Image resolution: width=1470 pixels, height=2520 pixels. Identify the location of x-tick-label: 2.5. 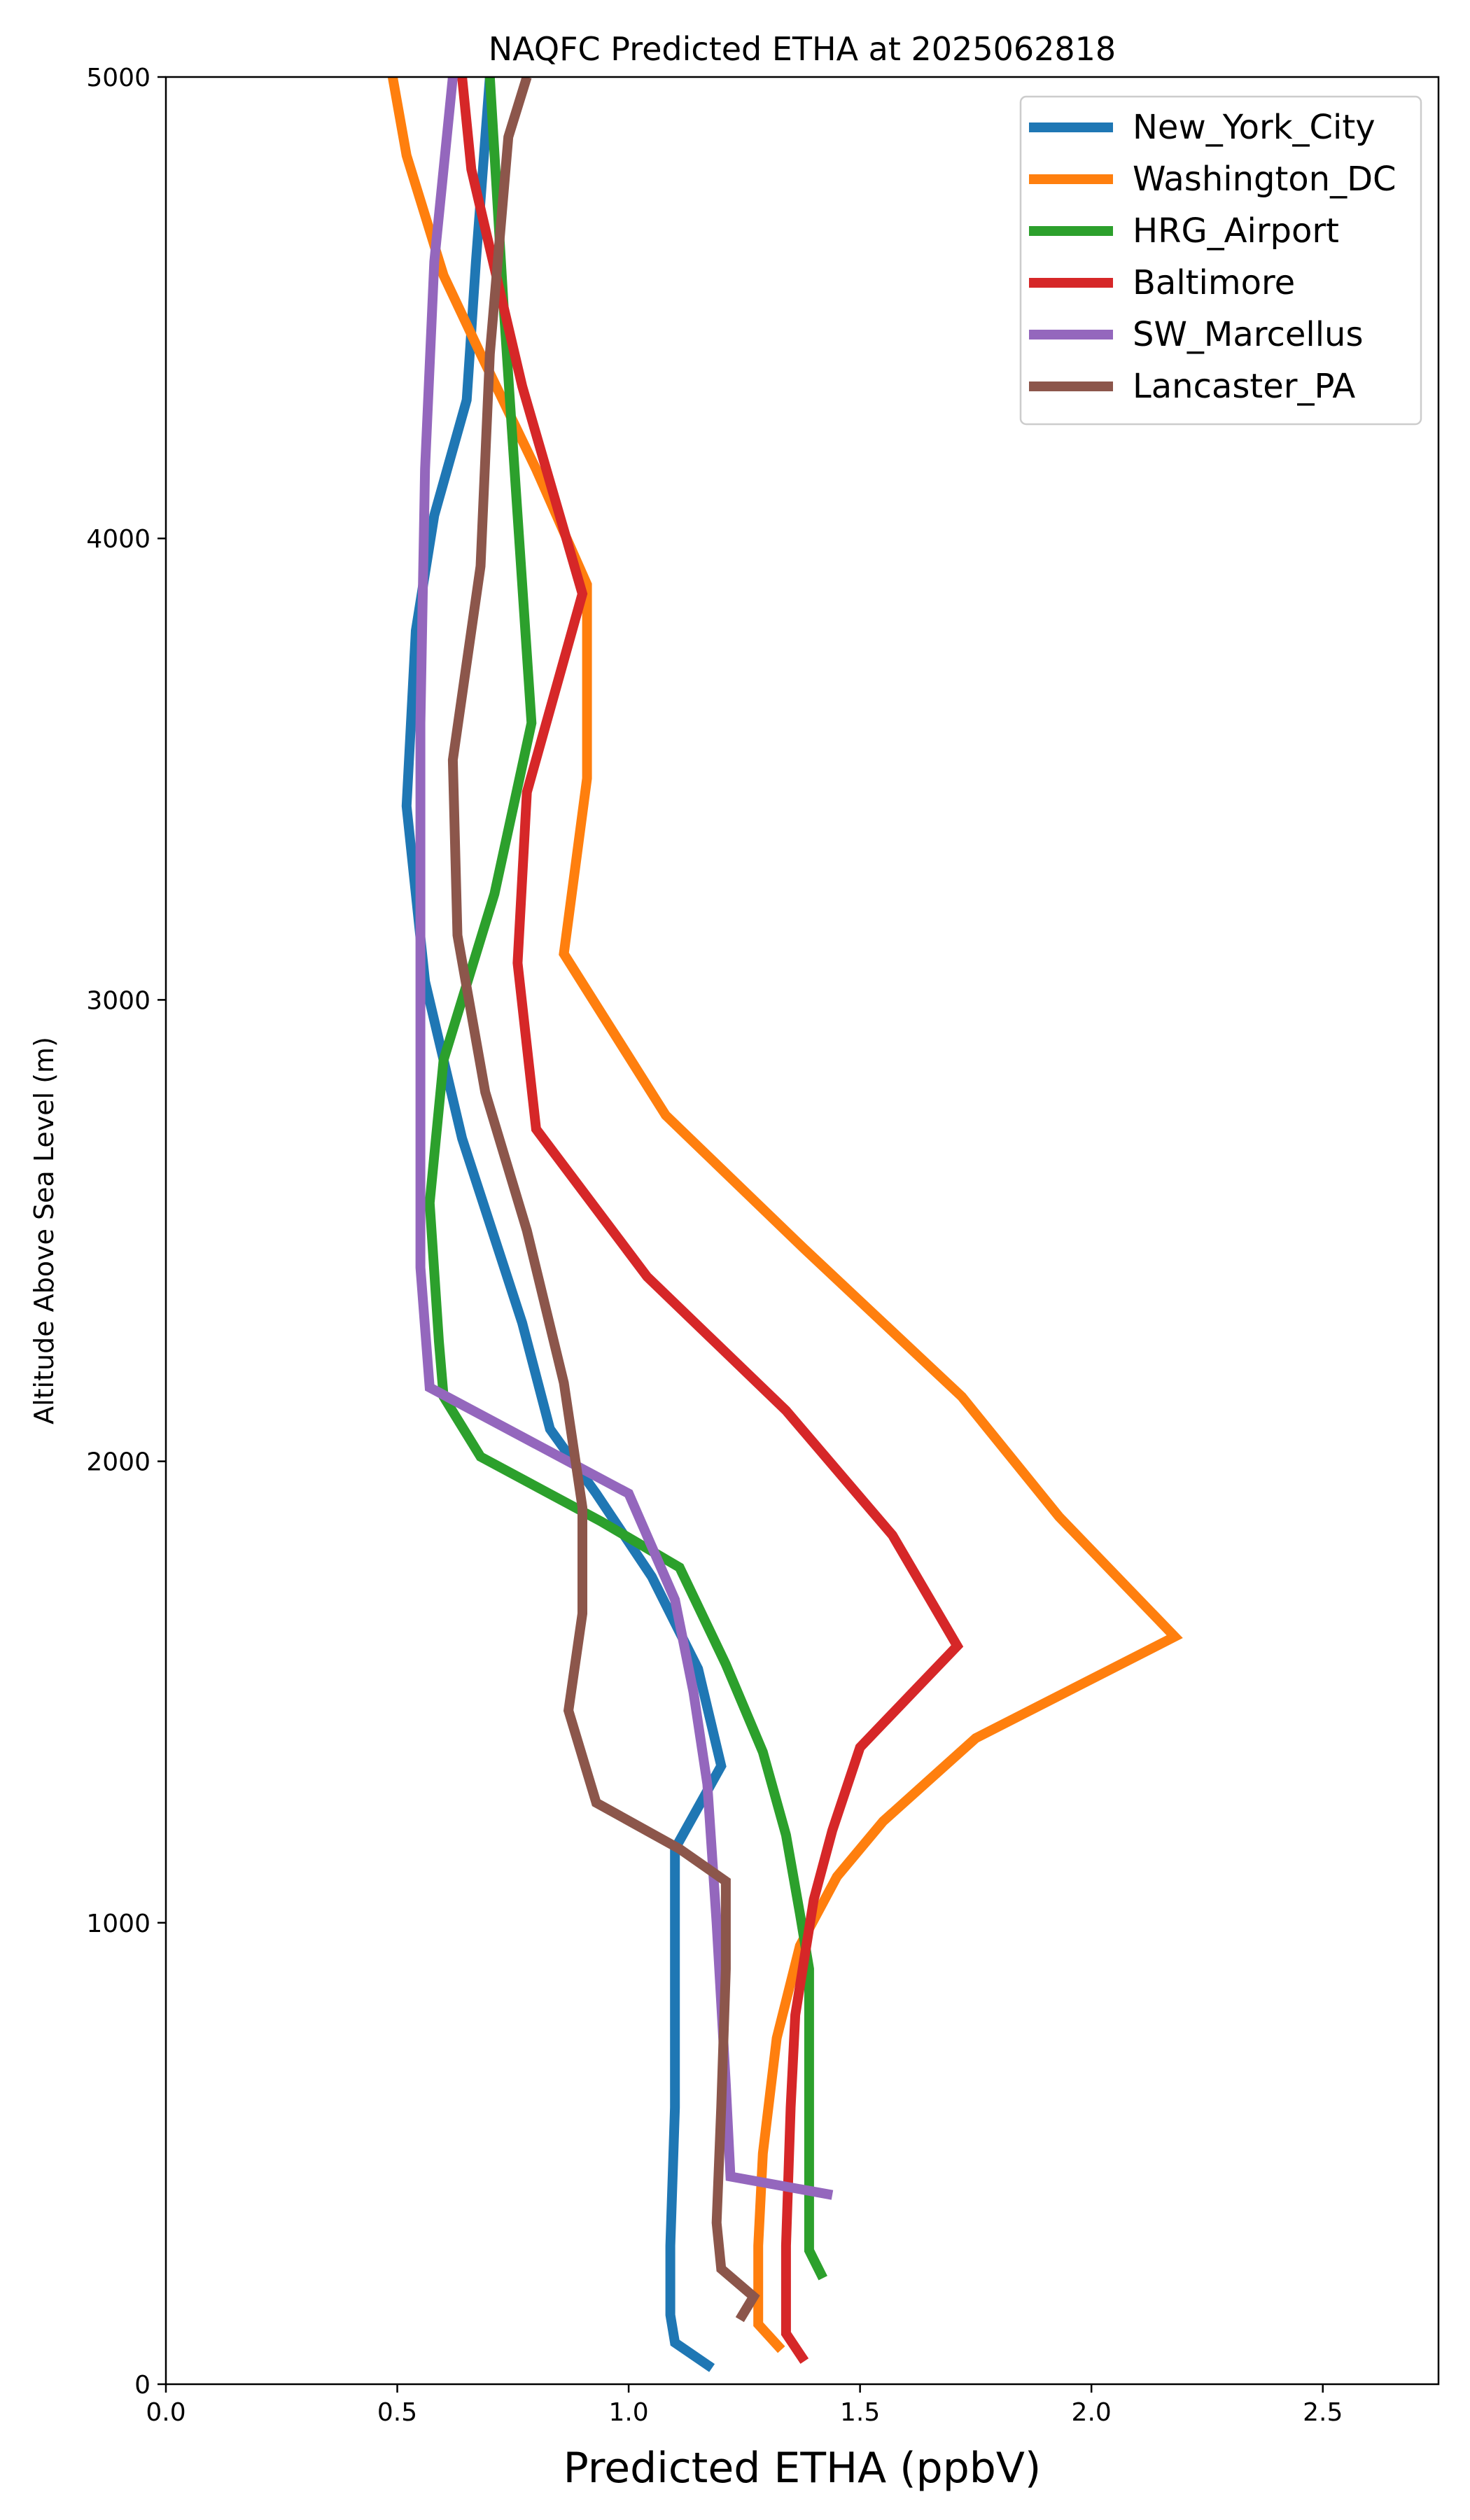
(1323, 2412).